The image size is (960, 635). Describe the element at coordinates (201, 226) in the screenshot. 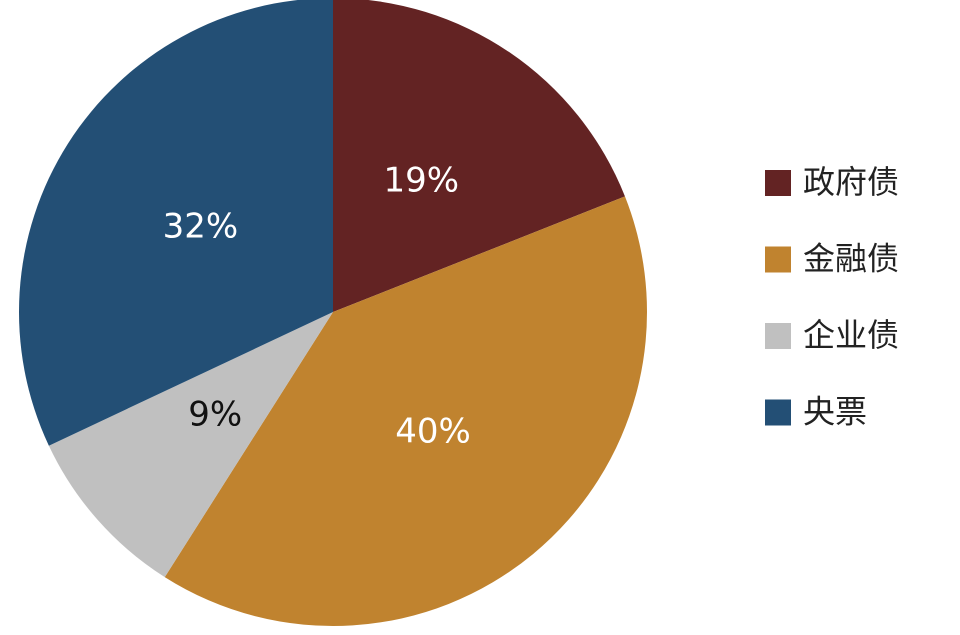

I see `slice-label: 32%` at that location.